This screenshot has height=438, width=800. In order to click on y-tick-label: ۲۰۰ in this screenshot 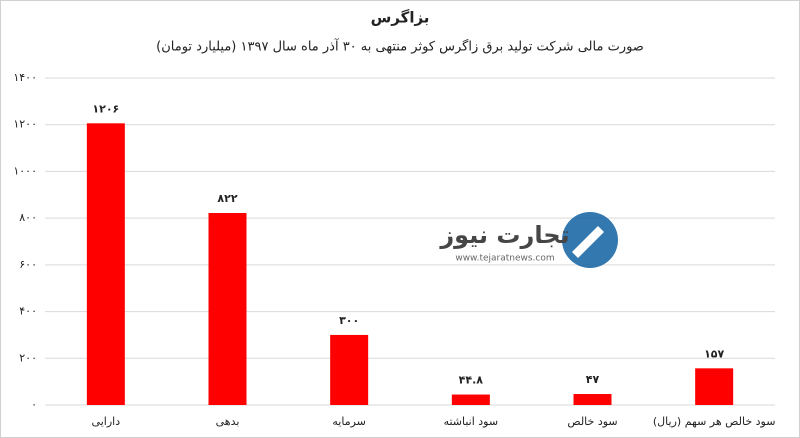, I will do `click(28, 357)`.